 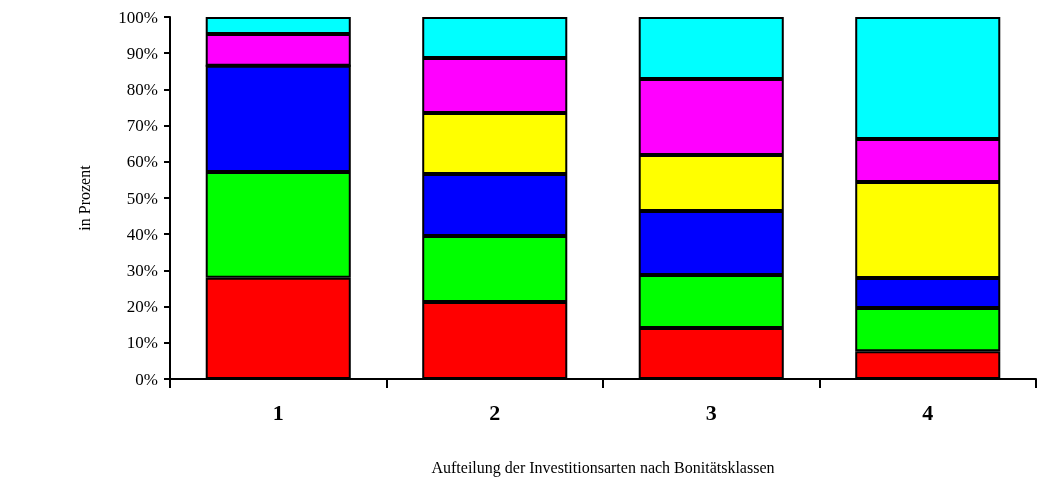 What do you see at coordinates (142, 234) in the screenshot?
I see `y-tick-label: 40%` at bounding box center [142, 234].